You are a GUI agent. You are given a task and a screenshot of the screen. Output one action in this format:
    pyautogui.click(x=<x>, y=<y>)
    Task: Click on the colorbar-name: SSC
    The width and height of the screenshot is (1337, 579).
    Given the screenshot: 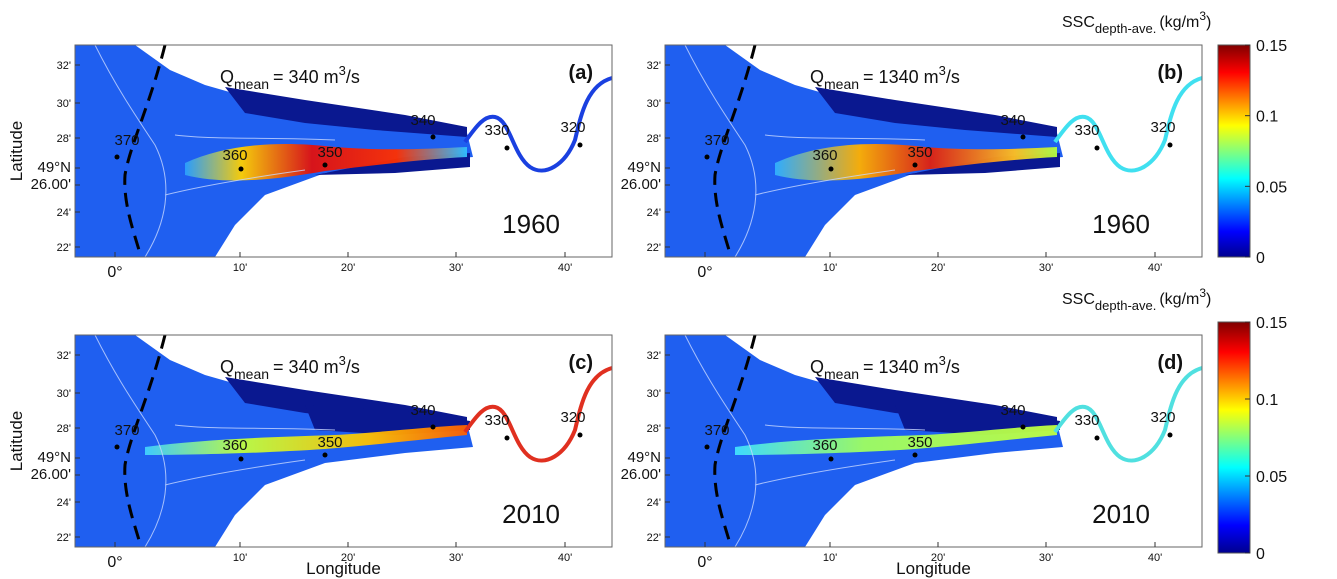 What is the action you would take?
    pyautogui.click(x=1078, y=22)
    